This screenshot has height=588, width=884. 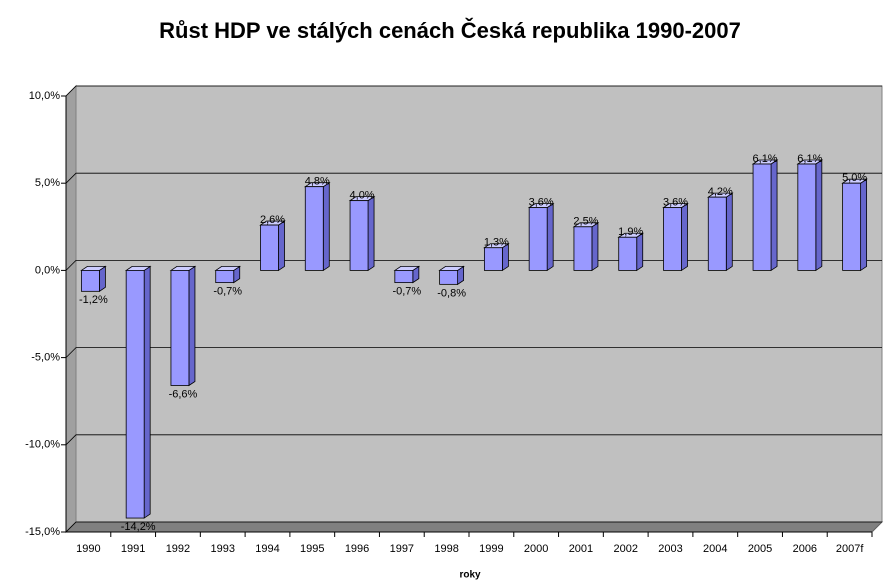 I want to click on x-tick-label: 2006, so click(x=805, y=549).